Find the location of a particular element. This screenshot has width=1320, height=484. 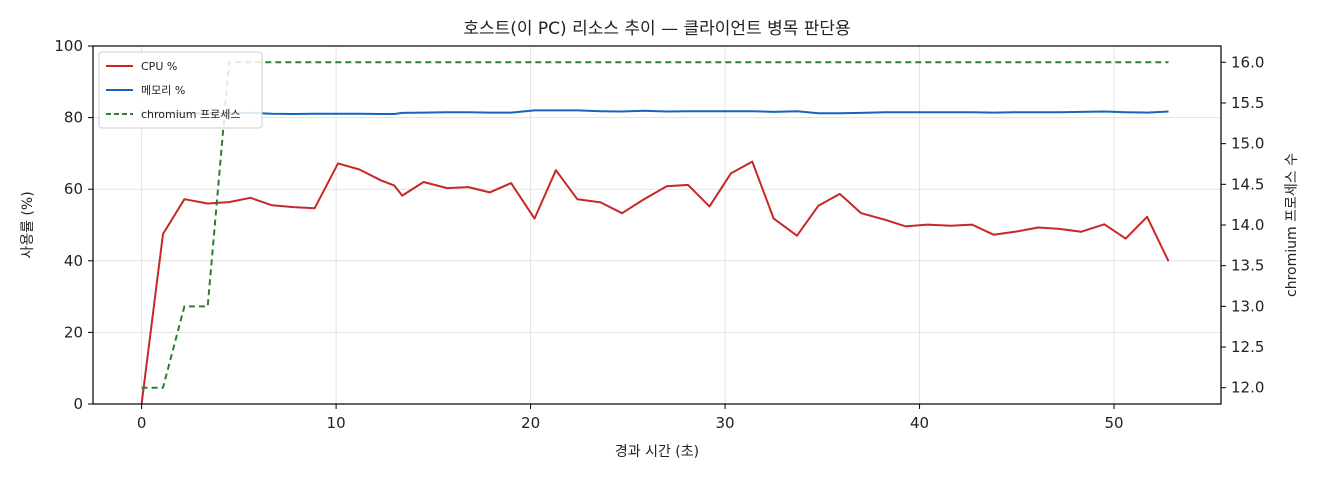

legend-label-2: chromium 프로세스 is located at coordinates (190, 114).